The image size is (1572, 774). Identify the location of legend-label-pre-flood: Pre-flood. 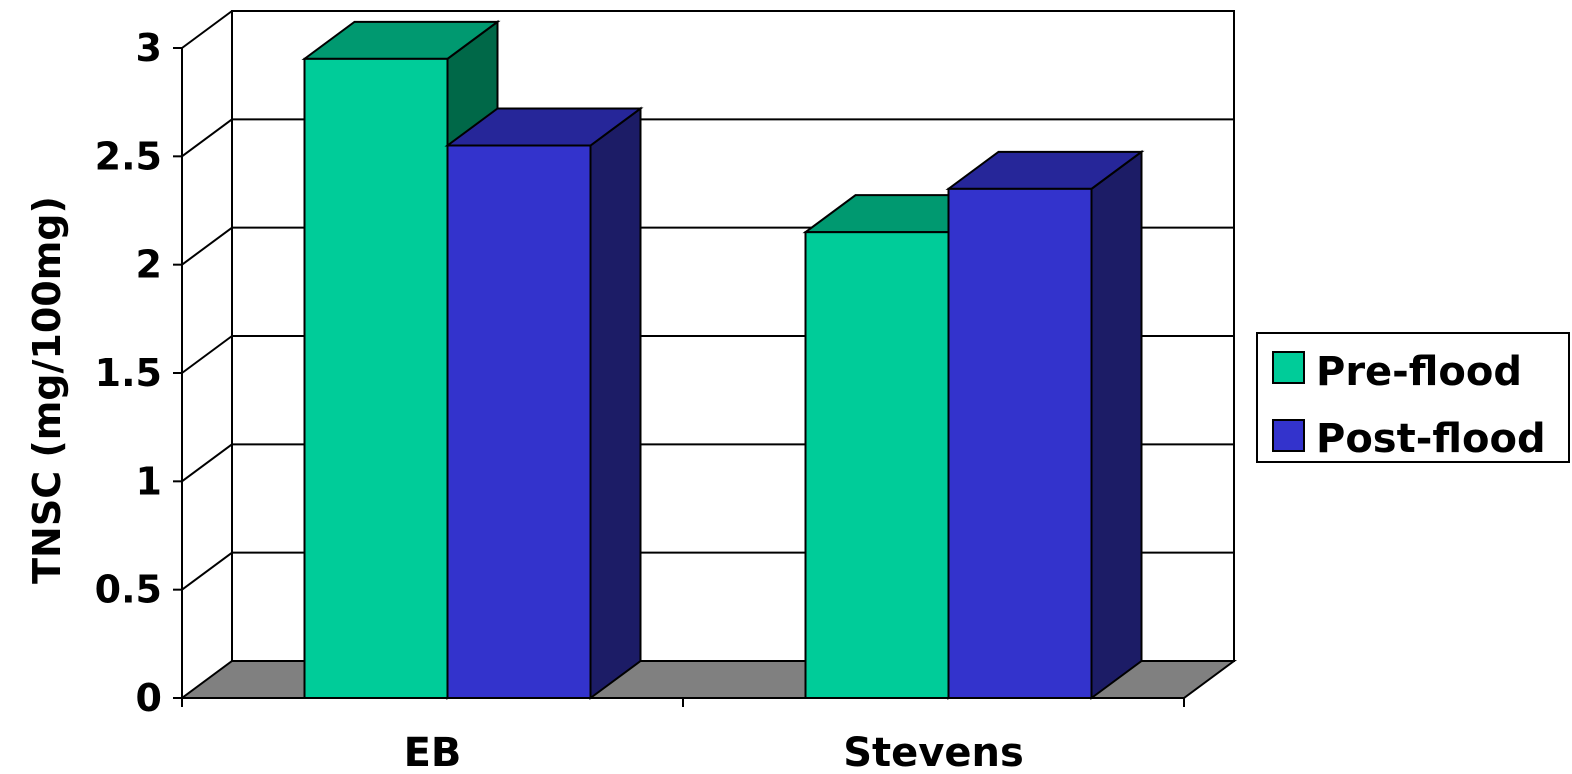
(1419, 372).